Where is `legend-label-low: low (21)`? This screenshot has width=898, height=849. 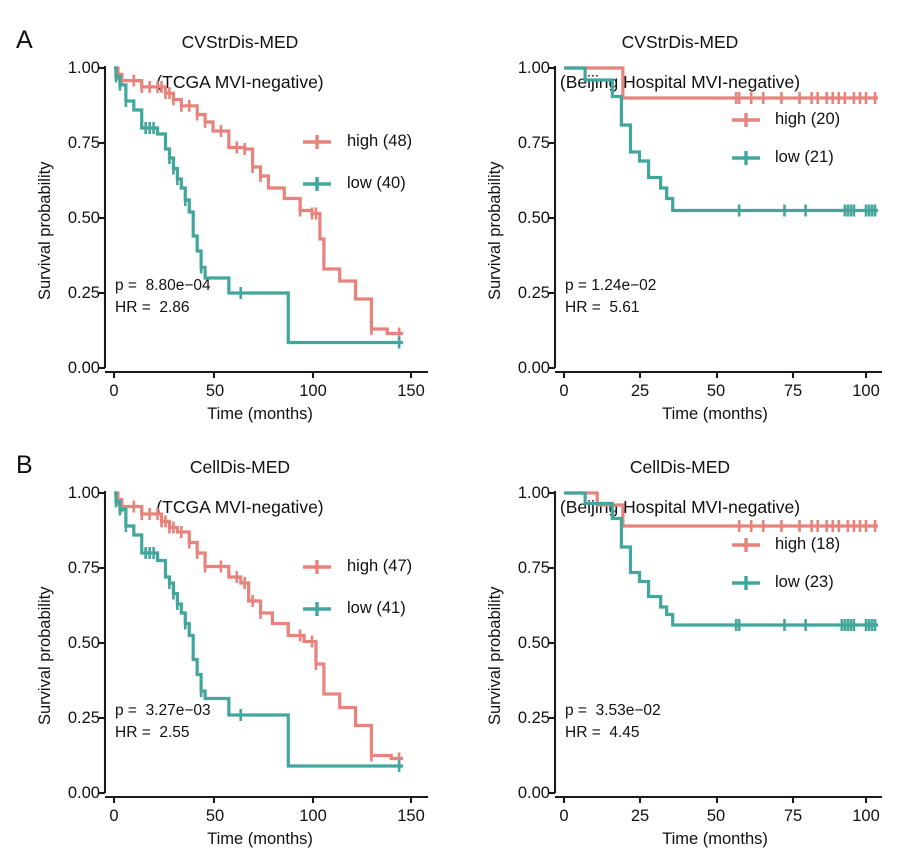
legend-label-low: low (21) is located at coordinates (804, 157).